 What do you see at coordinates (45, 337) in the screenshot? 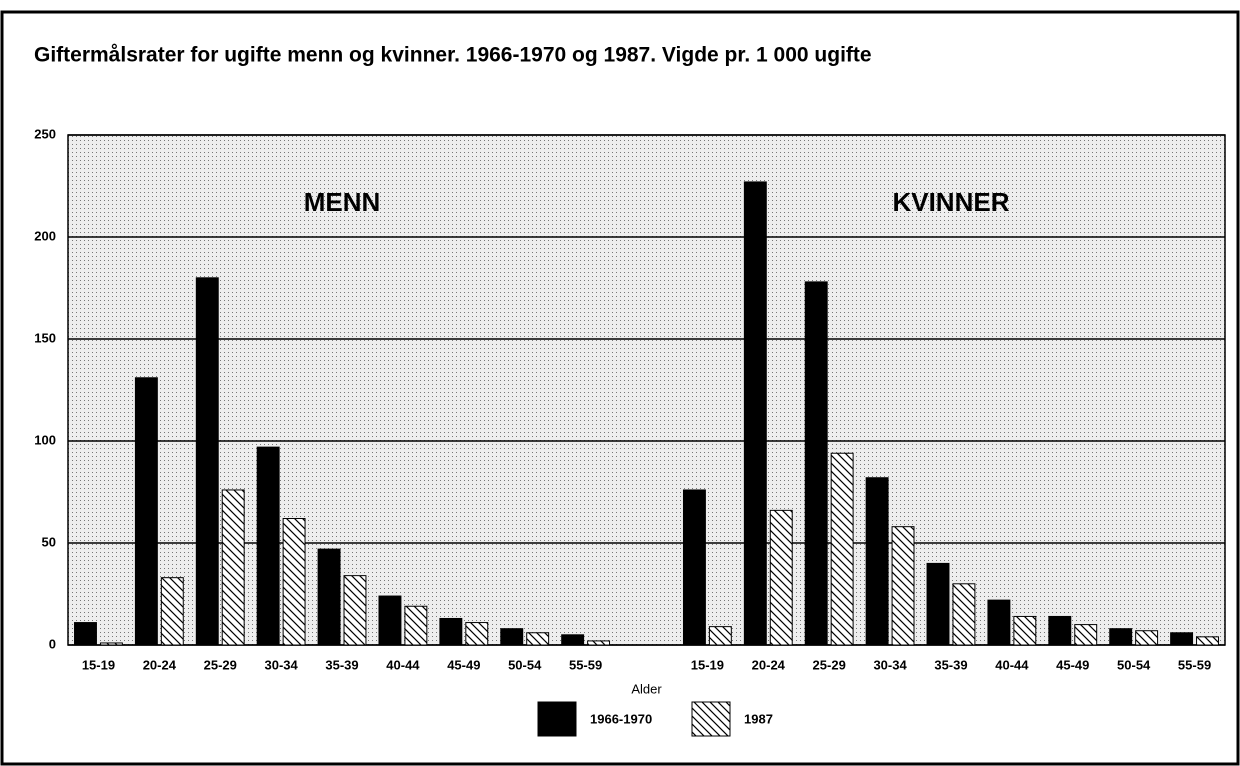
I see `y-tick-label: 150` at bounding box center [45, 337].